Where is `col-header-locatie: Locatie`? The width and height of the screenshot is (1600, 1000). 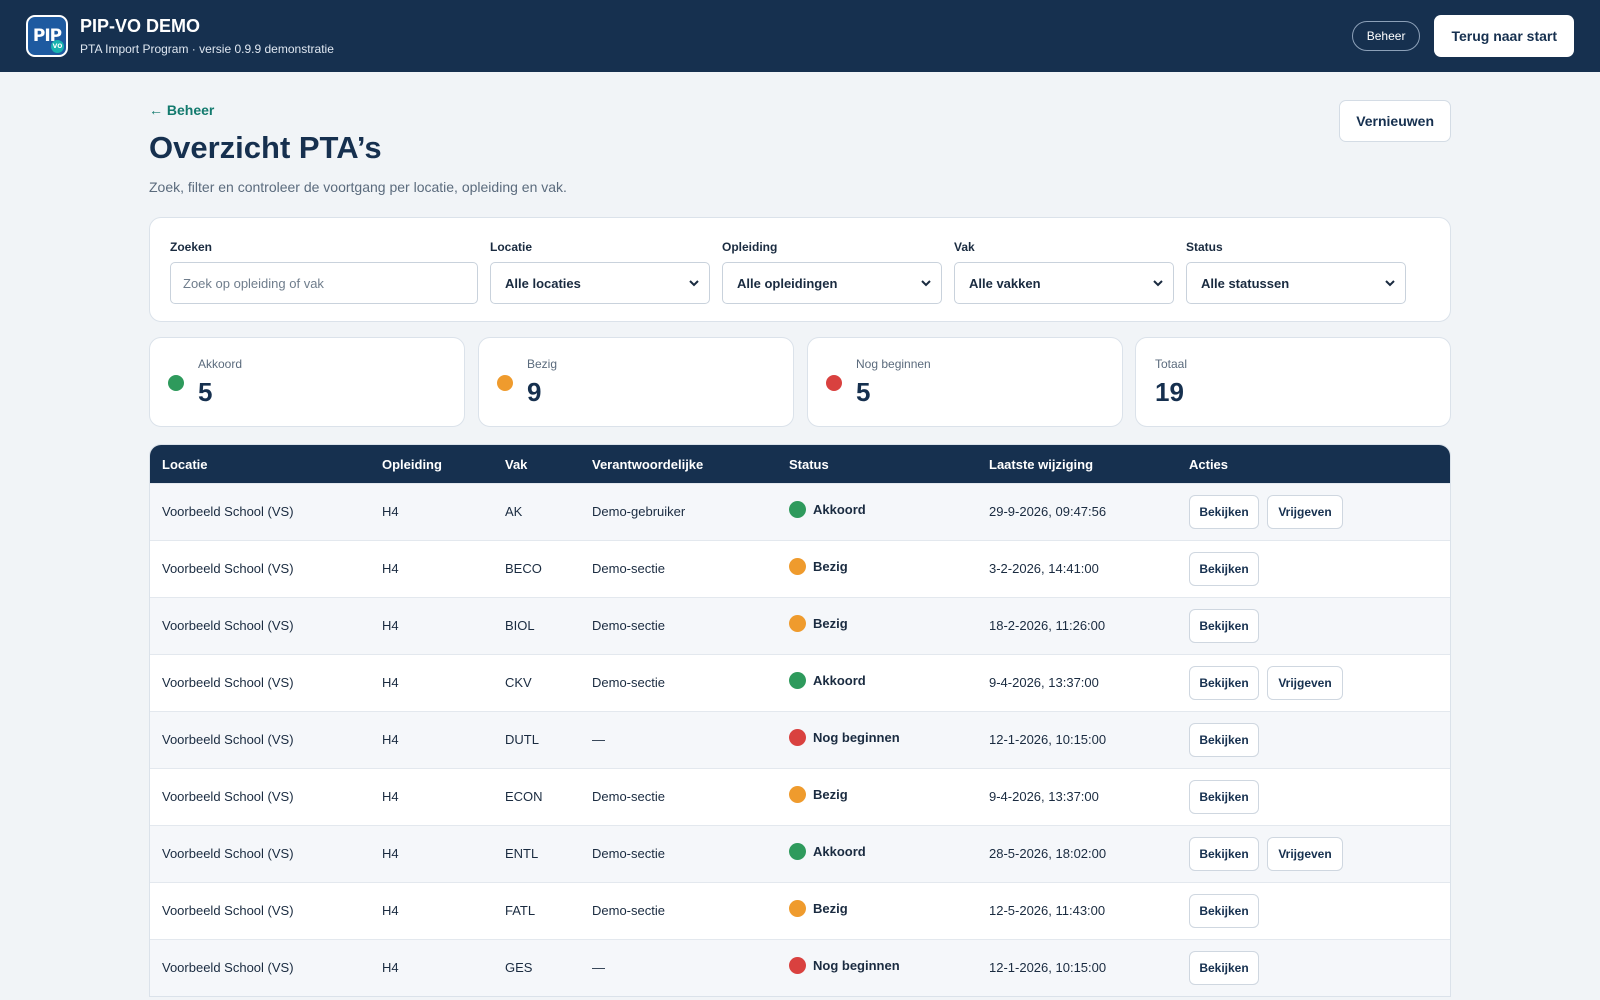
col-header-locatie: Locatie is located at coordinates (185, 464).